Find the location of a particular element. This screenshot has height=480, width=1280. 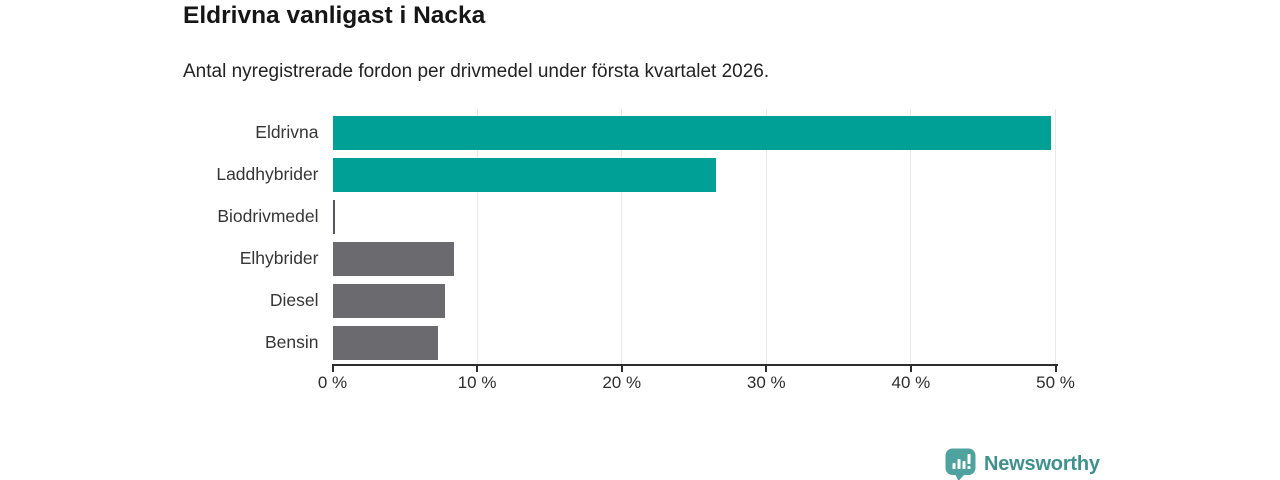

x-tick-label: 10 % is located at coordinates (477, 382).